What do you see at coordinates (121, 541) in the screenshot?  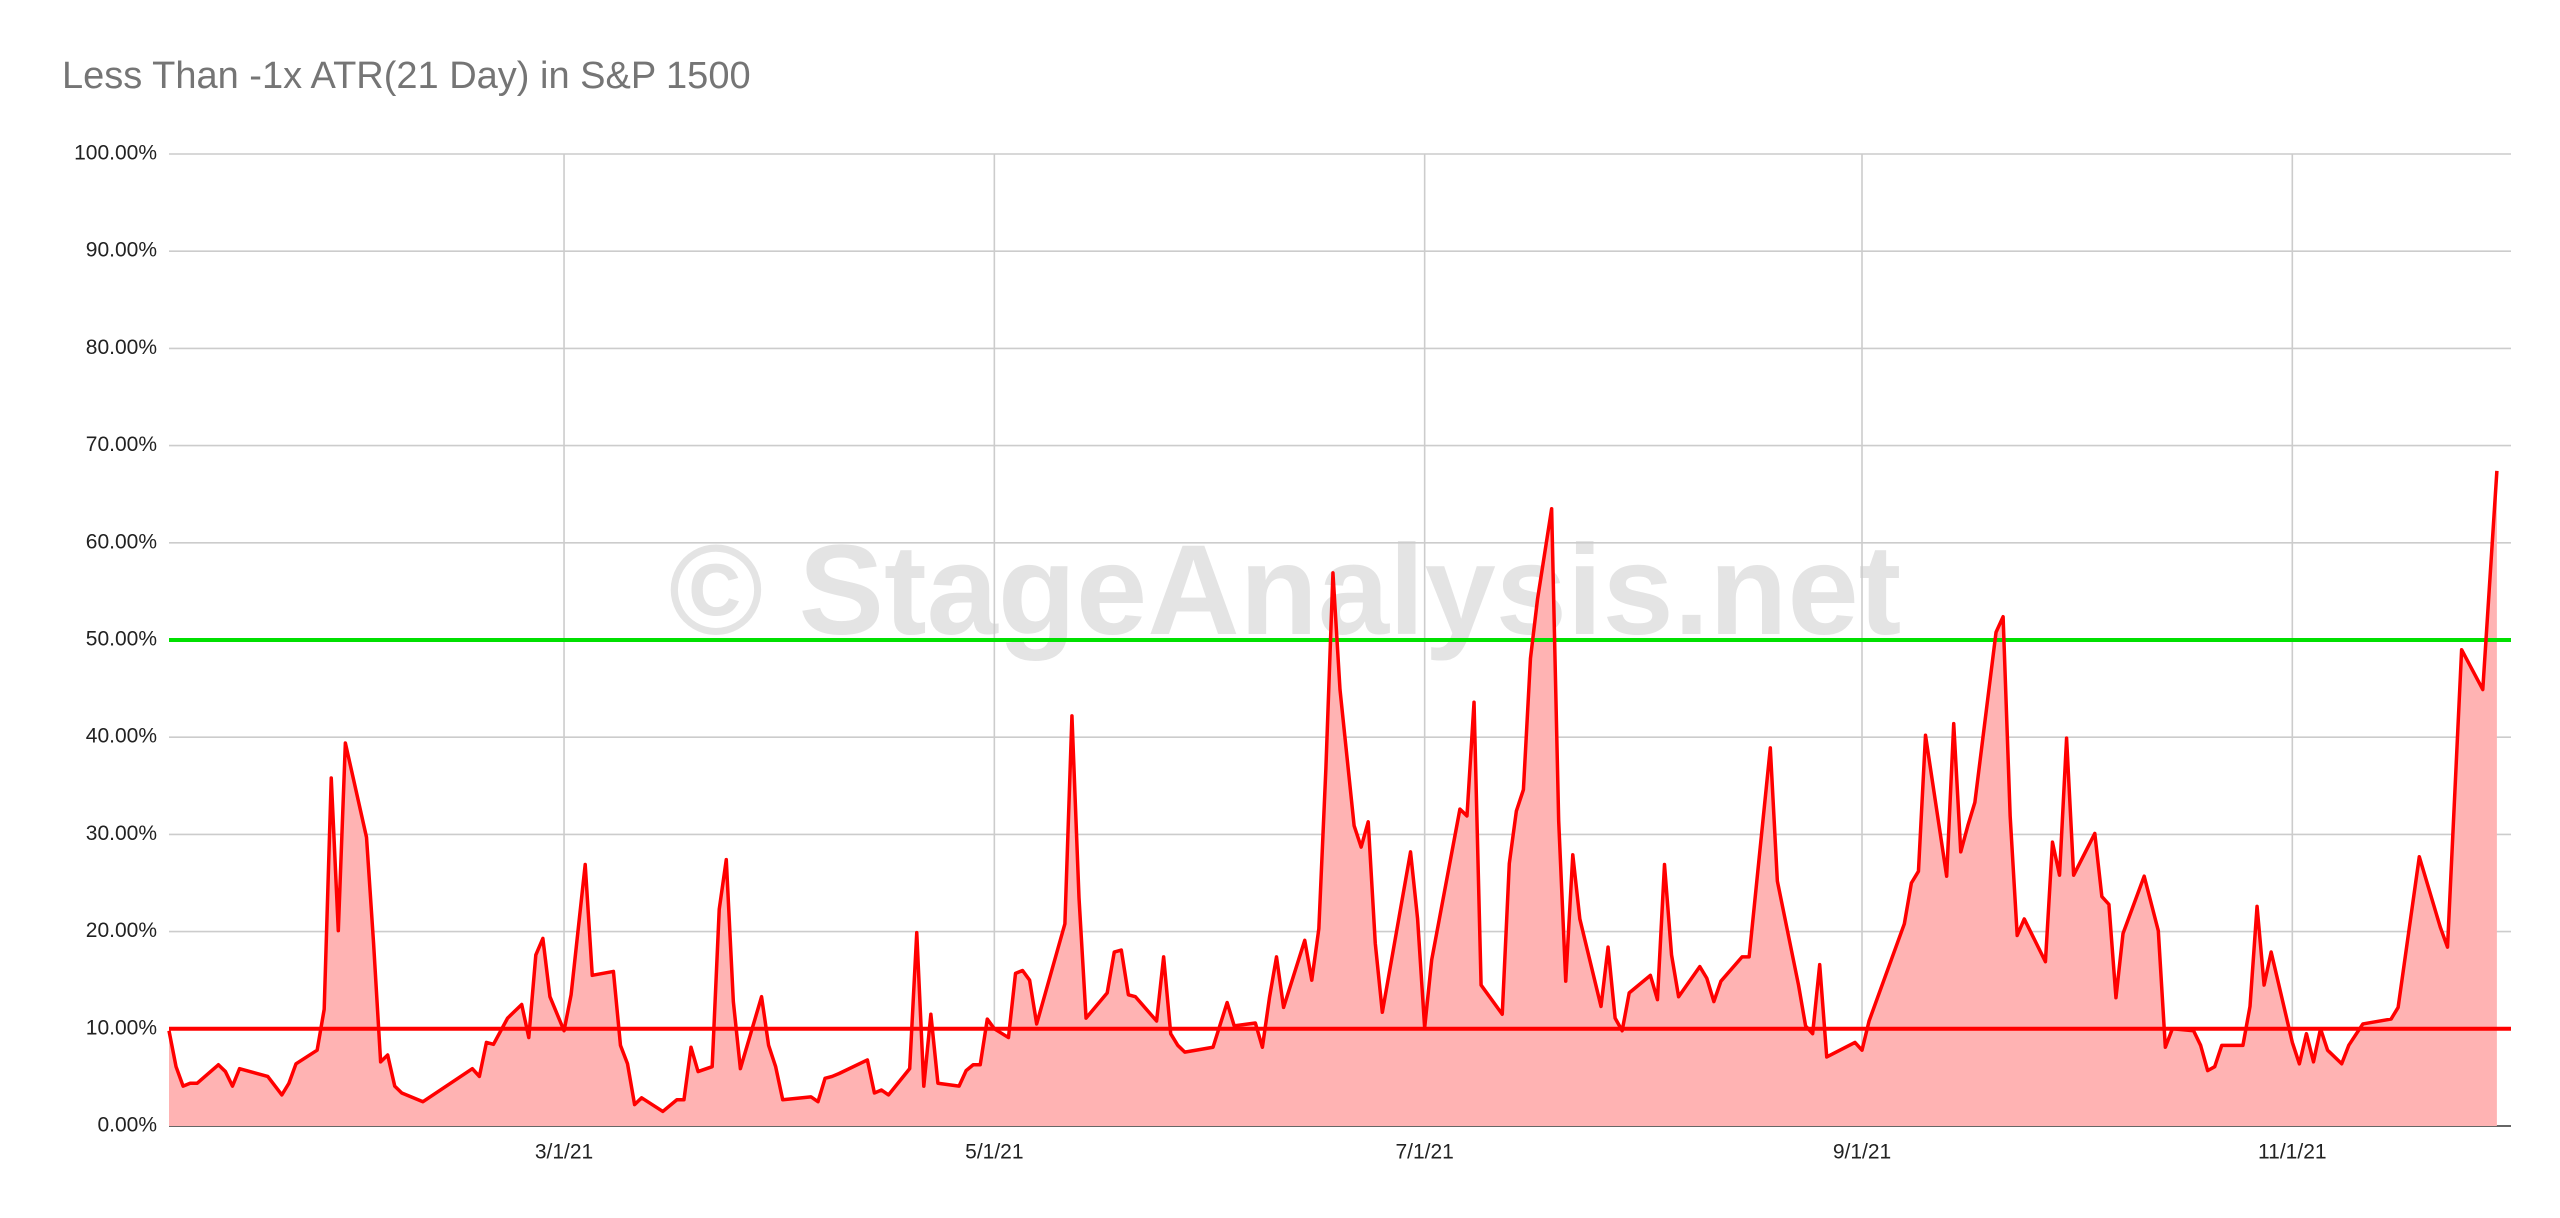 I see `y-tick-label: 60.00%` at bounding box center [121, 541].